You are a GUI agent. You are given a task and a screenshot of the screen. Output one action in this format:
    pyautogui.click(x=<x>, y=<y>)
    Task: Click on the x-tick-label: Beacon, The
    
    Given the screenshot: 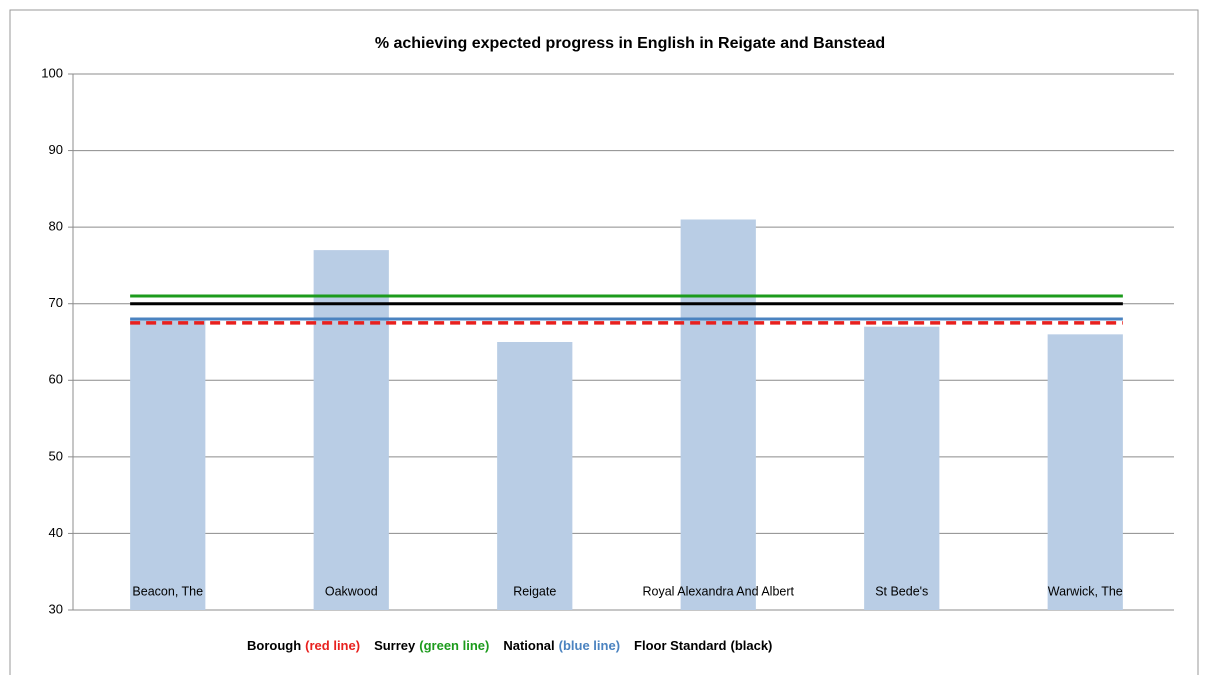 What is the action you would take?
    pyautogui.click(x=167, y=591)
    